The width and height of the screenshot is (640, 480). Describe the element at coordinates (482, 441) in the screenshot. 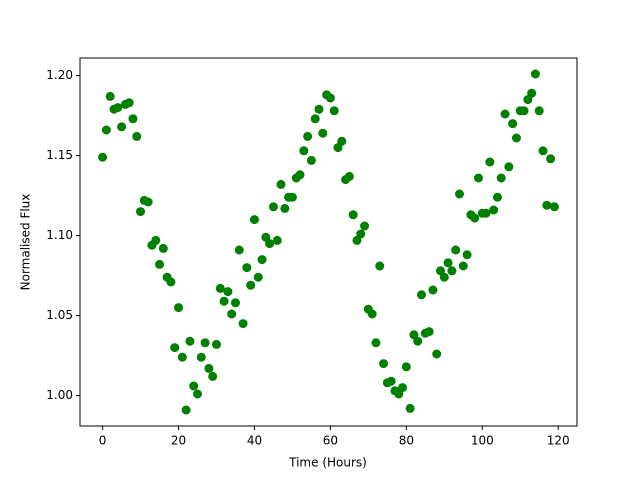

I see `x-tick-label: 100` at that location.